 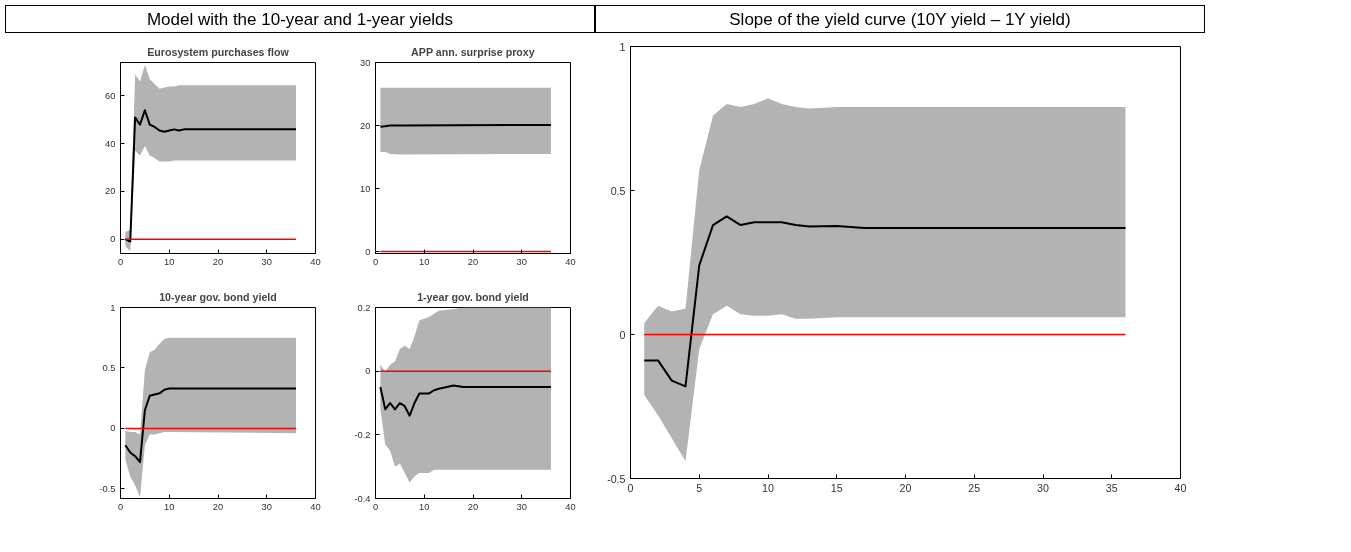 What do you see at coordinates (836, 487) in the screenshot?
I see `x-tick-label: 15` at bounding box center [836, 487].